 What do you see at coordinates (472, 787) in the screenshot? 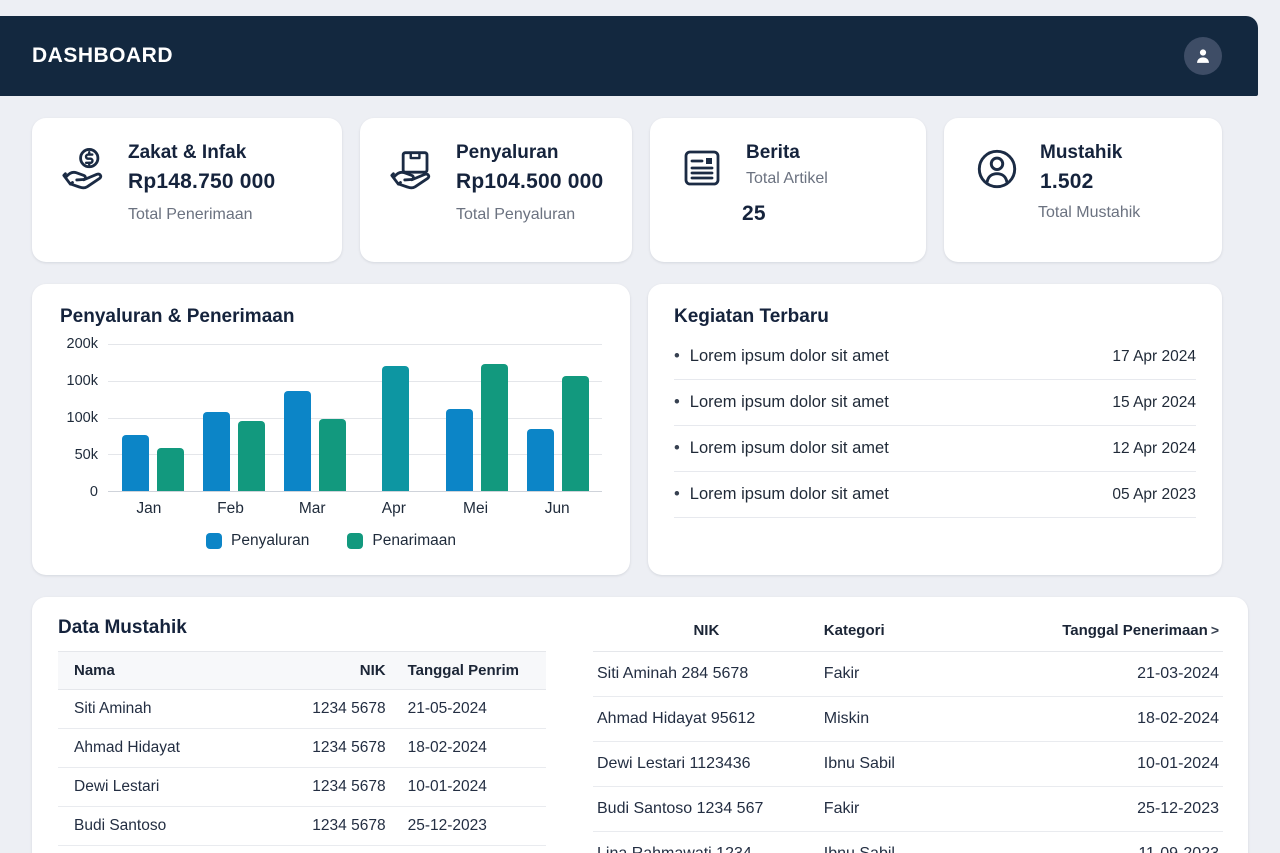
I see `cell-tanggal: 10-01-2024` at bounding box center [472, 787].